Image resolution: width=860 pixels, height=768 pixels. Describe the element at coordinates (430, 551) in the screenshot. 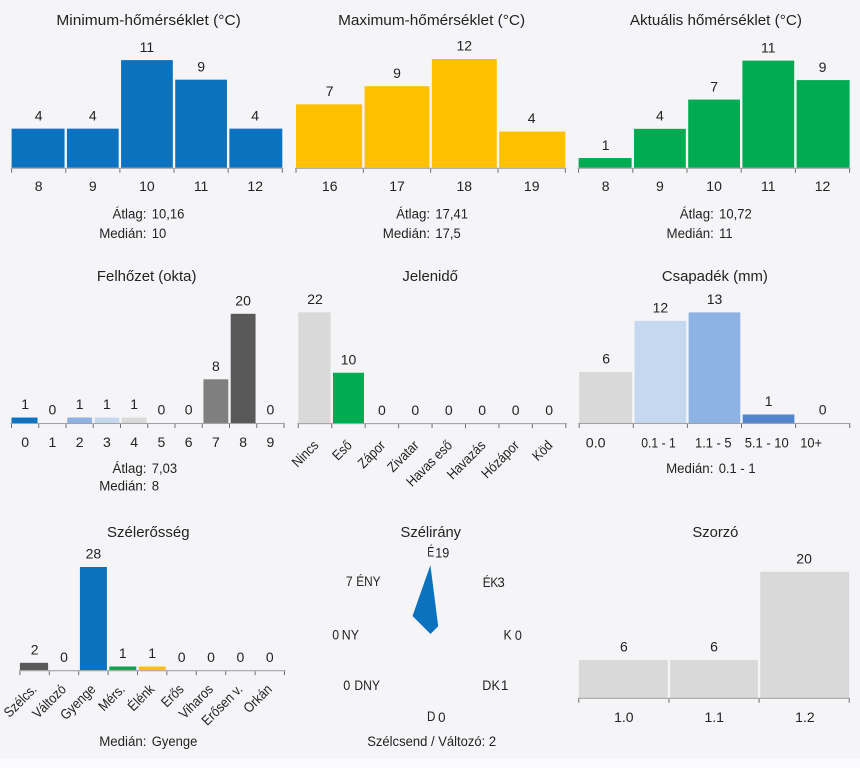

I see `svg-text: É` at that location.